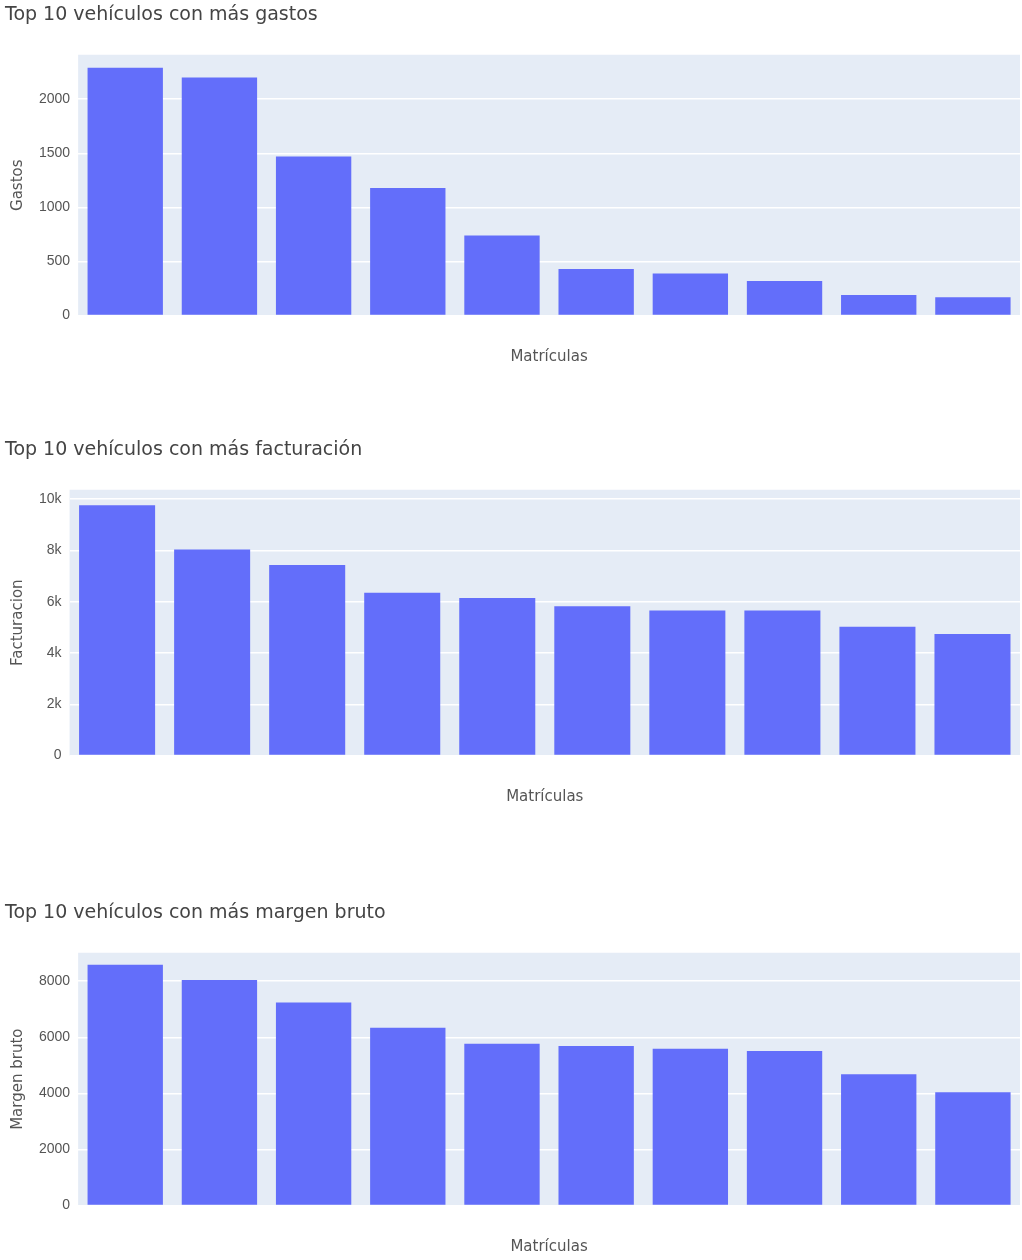  Describe the element at coordinates (183, 448) in the screenshot. I see `chart-title: Top 10 vehículos con más facturación` at that location.